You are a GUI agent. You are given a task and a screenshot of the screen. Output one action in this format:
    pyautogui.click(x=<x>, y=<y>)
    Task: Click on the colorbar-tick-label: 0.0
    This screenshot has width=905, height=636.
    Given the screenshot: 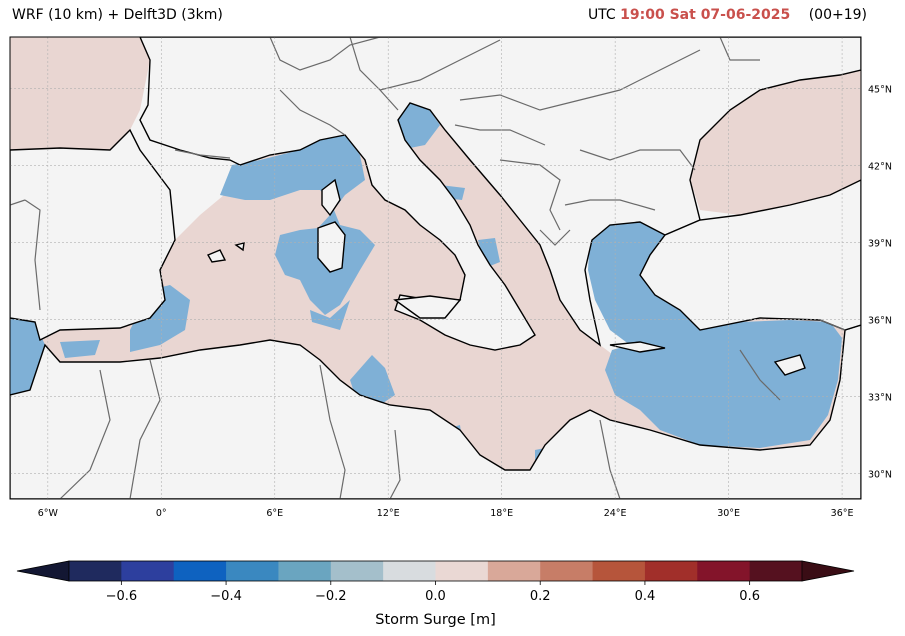 What is the action you would take?
    pyautogui.click(x=435, y=596)
    